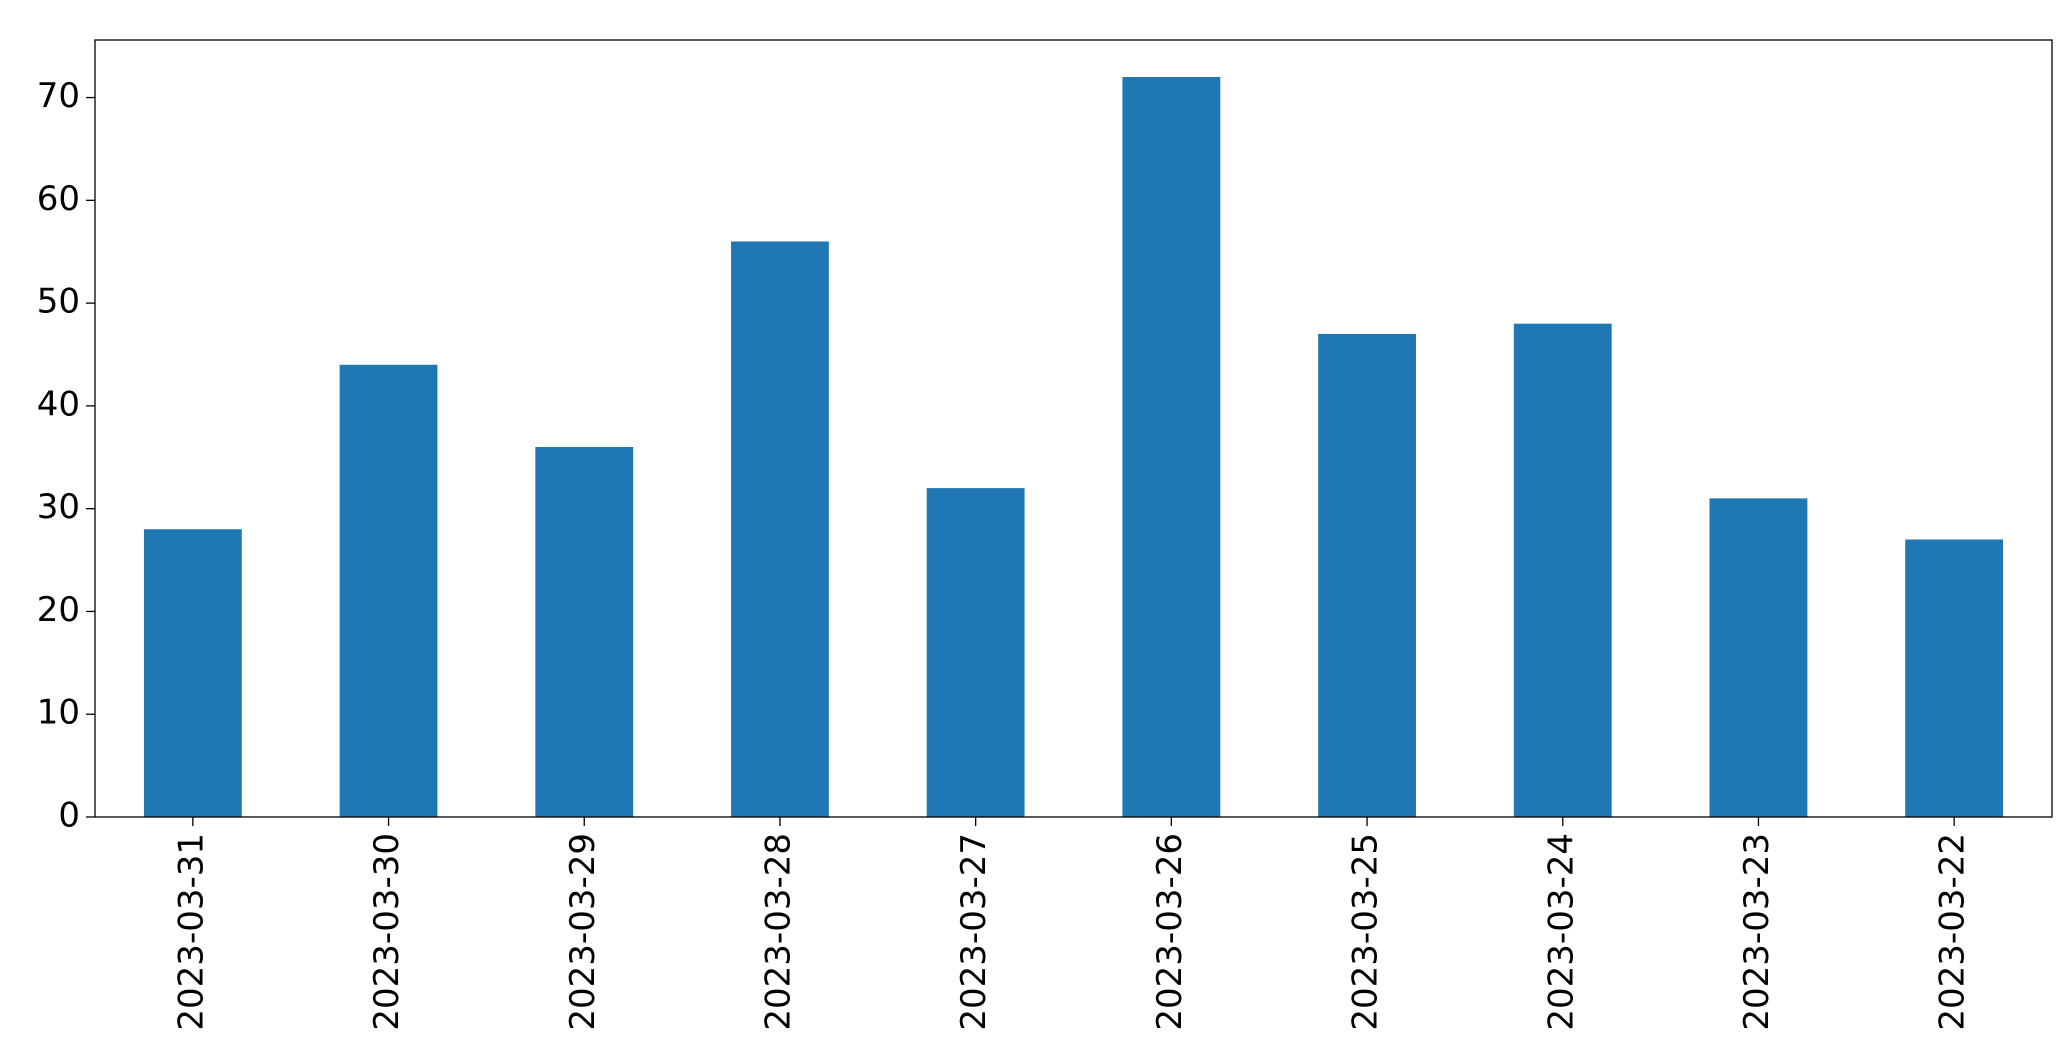  I want to click on y-tick-label: 50, so click(58, 302).